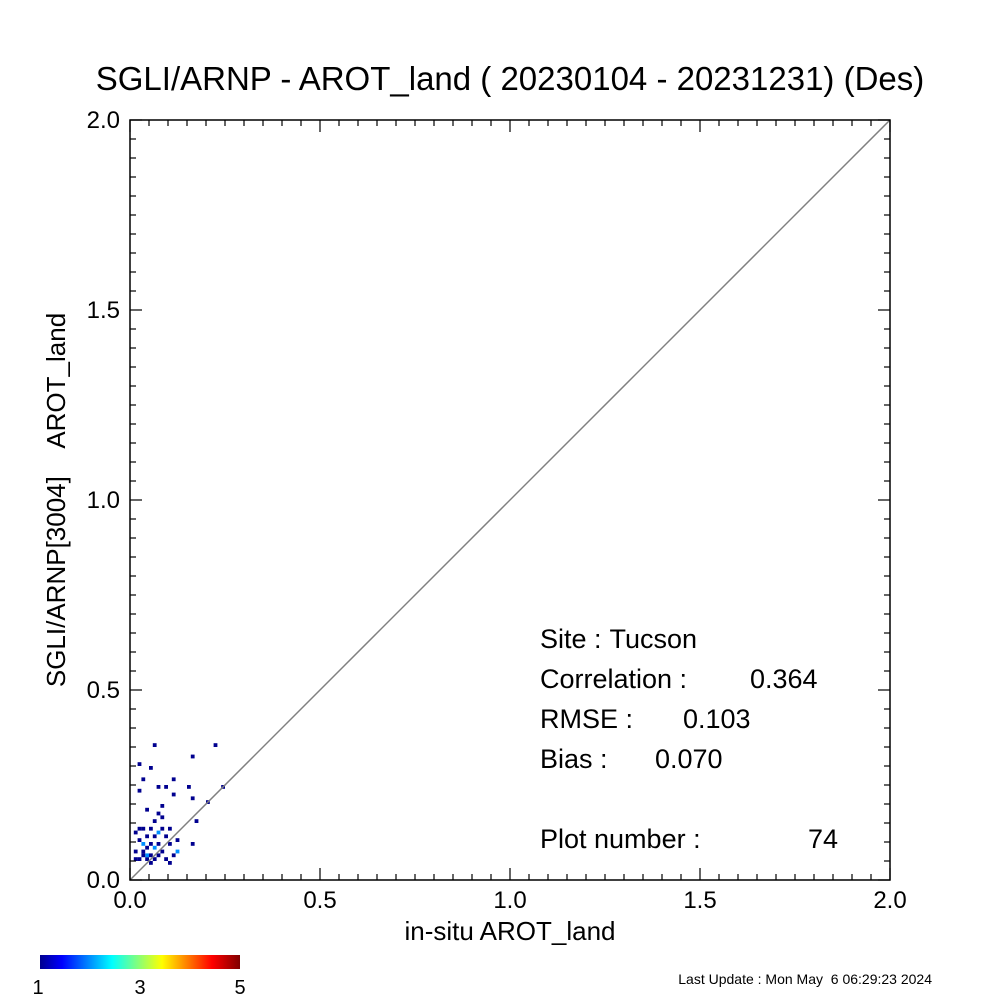 The width and height of the screenshot is (1000, 1000). Describe the element at coordinates (103, 500) in the screenshot. I see `y-tick-label: 1.0` at that location.